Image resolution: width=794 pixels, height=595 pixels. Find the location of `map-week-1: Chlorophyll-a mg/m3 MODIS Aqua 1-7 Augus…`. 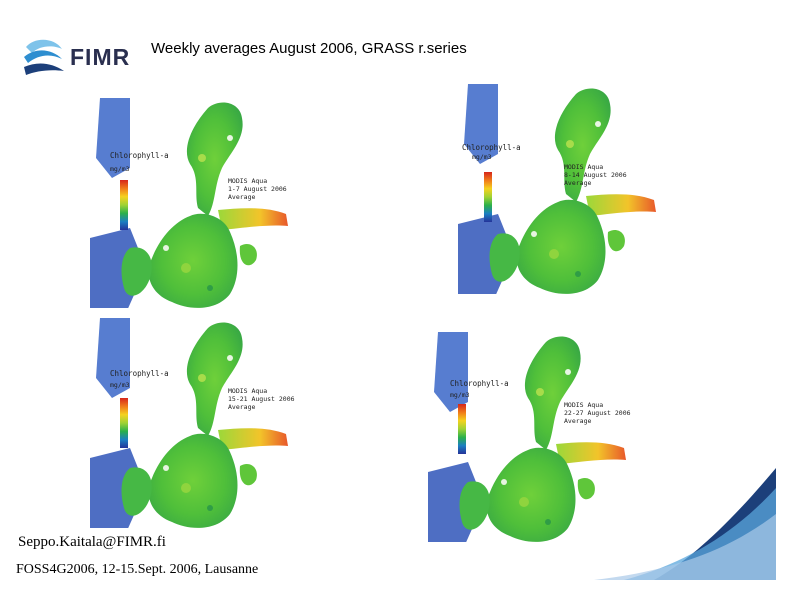

map-week-1: Chlorophyll-a mg/m3 MODIS Aqua 1-7 Augus… is located at coordinates (200, 203).